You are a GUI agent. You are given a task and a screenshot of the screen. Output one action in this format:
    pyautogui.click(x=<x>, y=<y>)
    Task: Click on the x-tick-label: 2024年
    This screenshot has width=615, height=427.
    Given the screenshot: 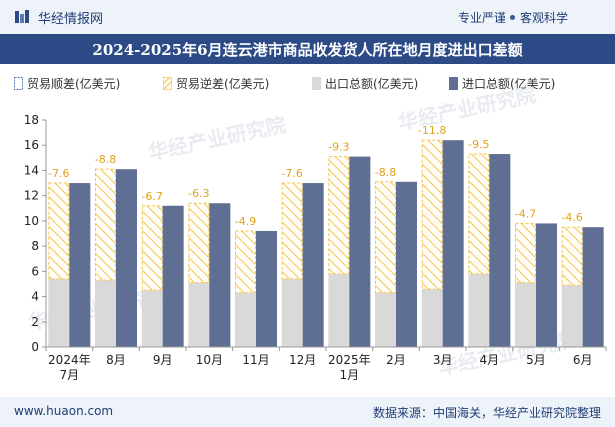 What is the action you would take?
    pyautogui.click(x=69, y=360)
    